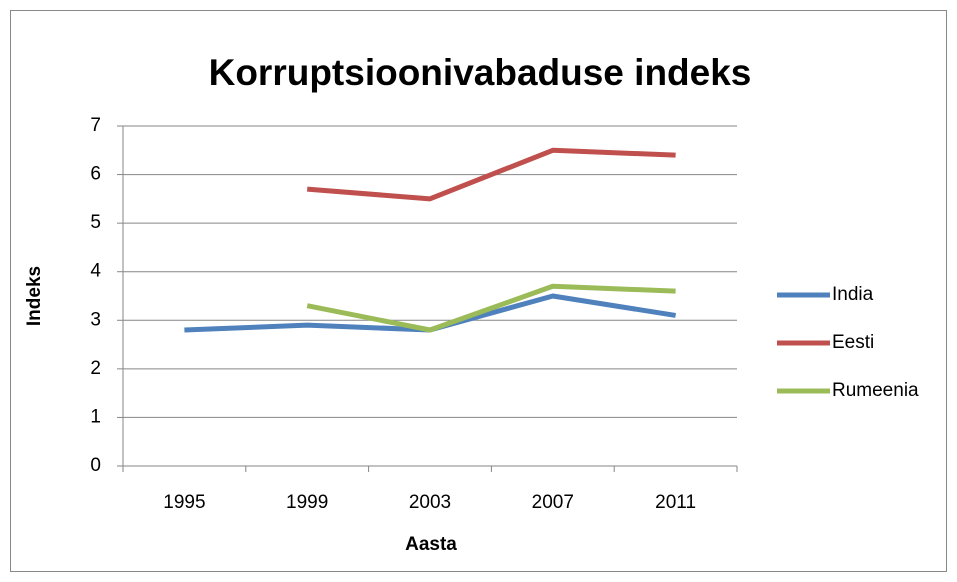  What do you see at coordinates (853, 294) in the screenshot?
I see `legend-label: India` at bounding box center [853, 294].